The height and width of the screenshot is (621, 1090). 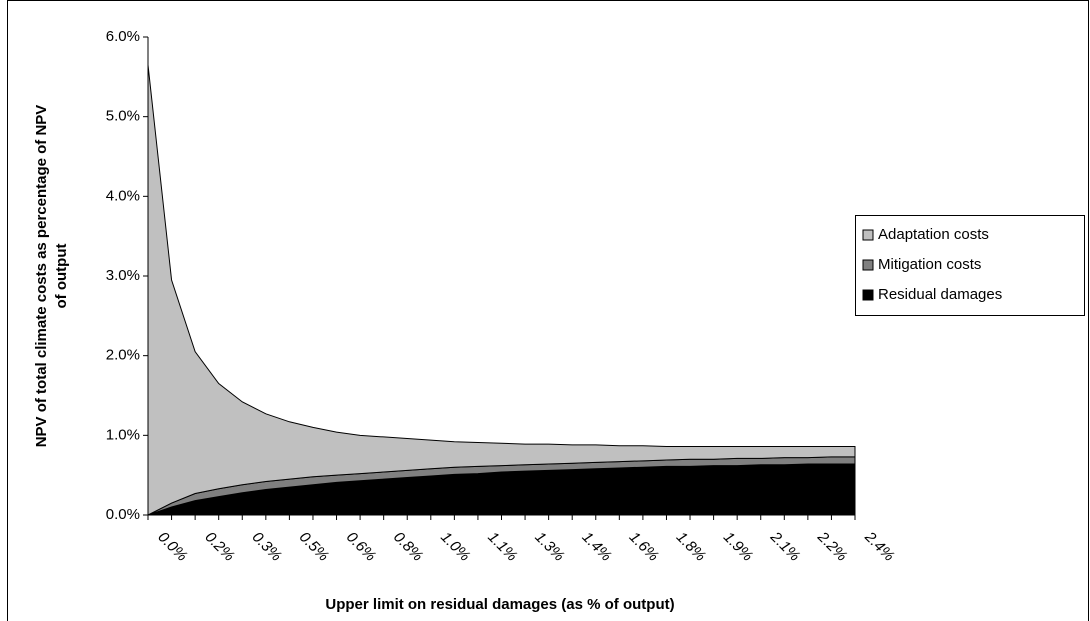 What do you see at coordinates (502, 547) in the screenshot?
I see `x-tick-label: 1.1%` at bounding box center [502, 547].